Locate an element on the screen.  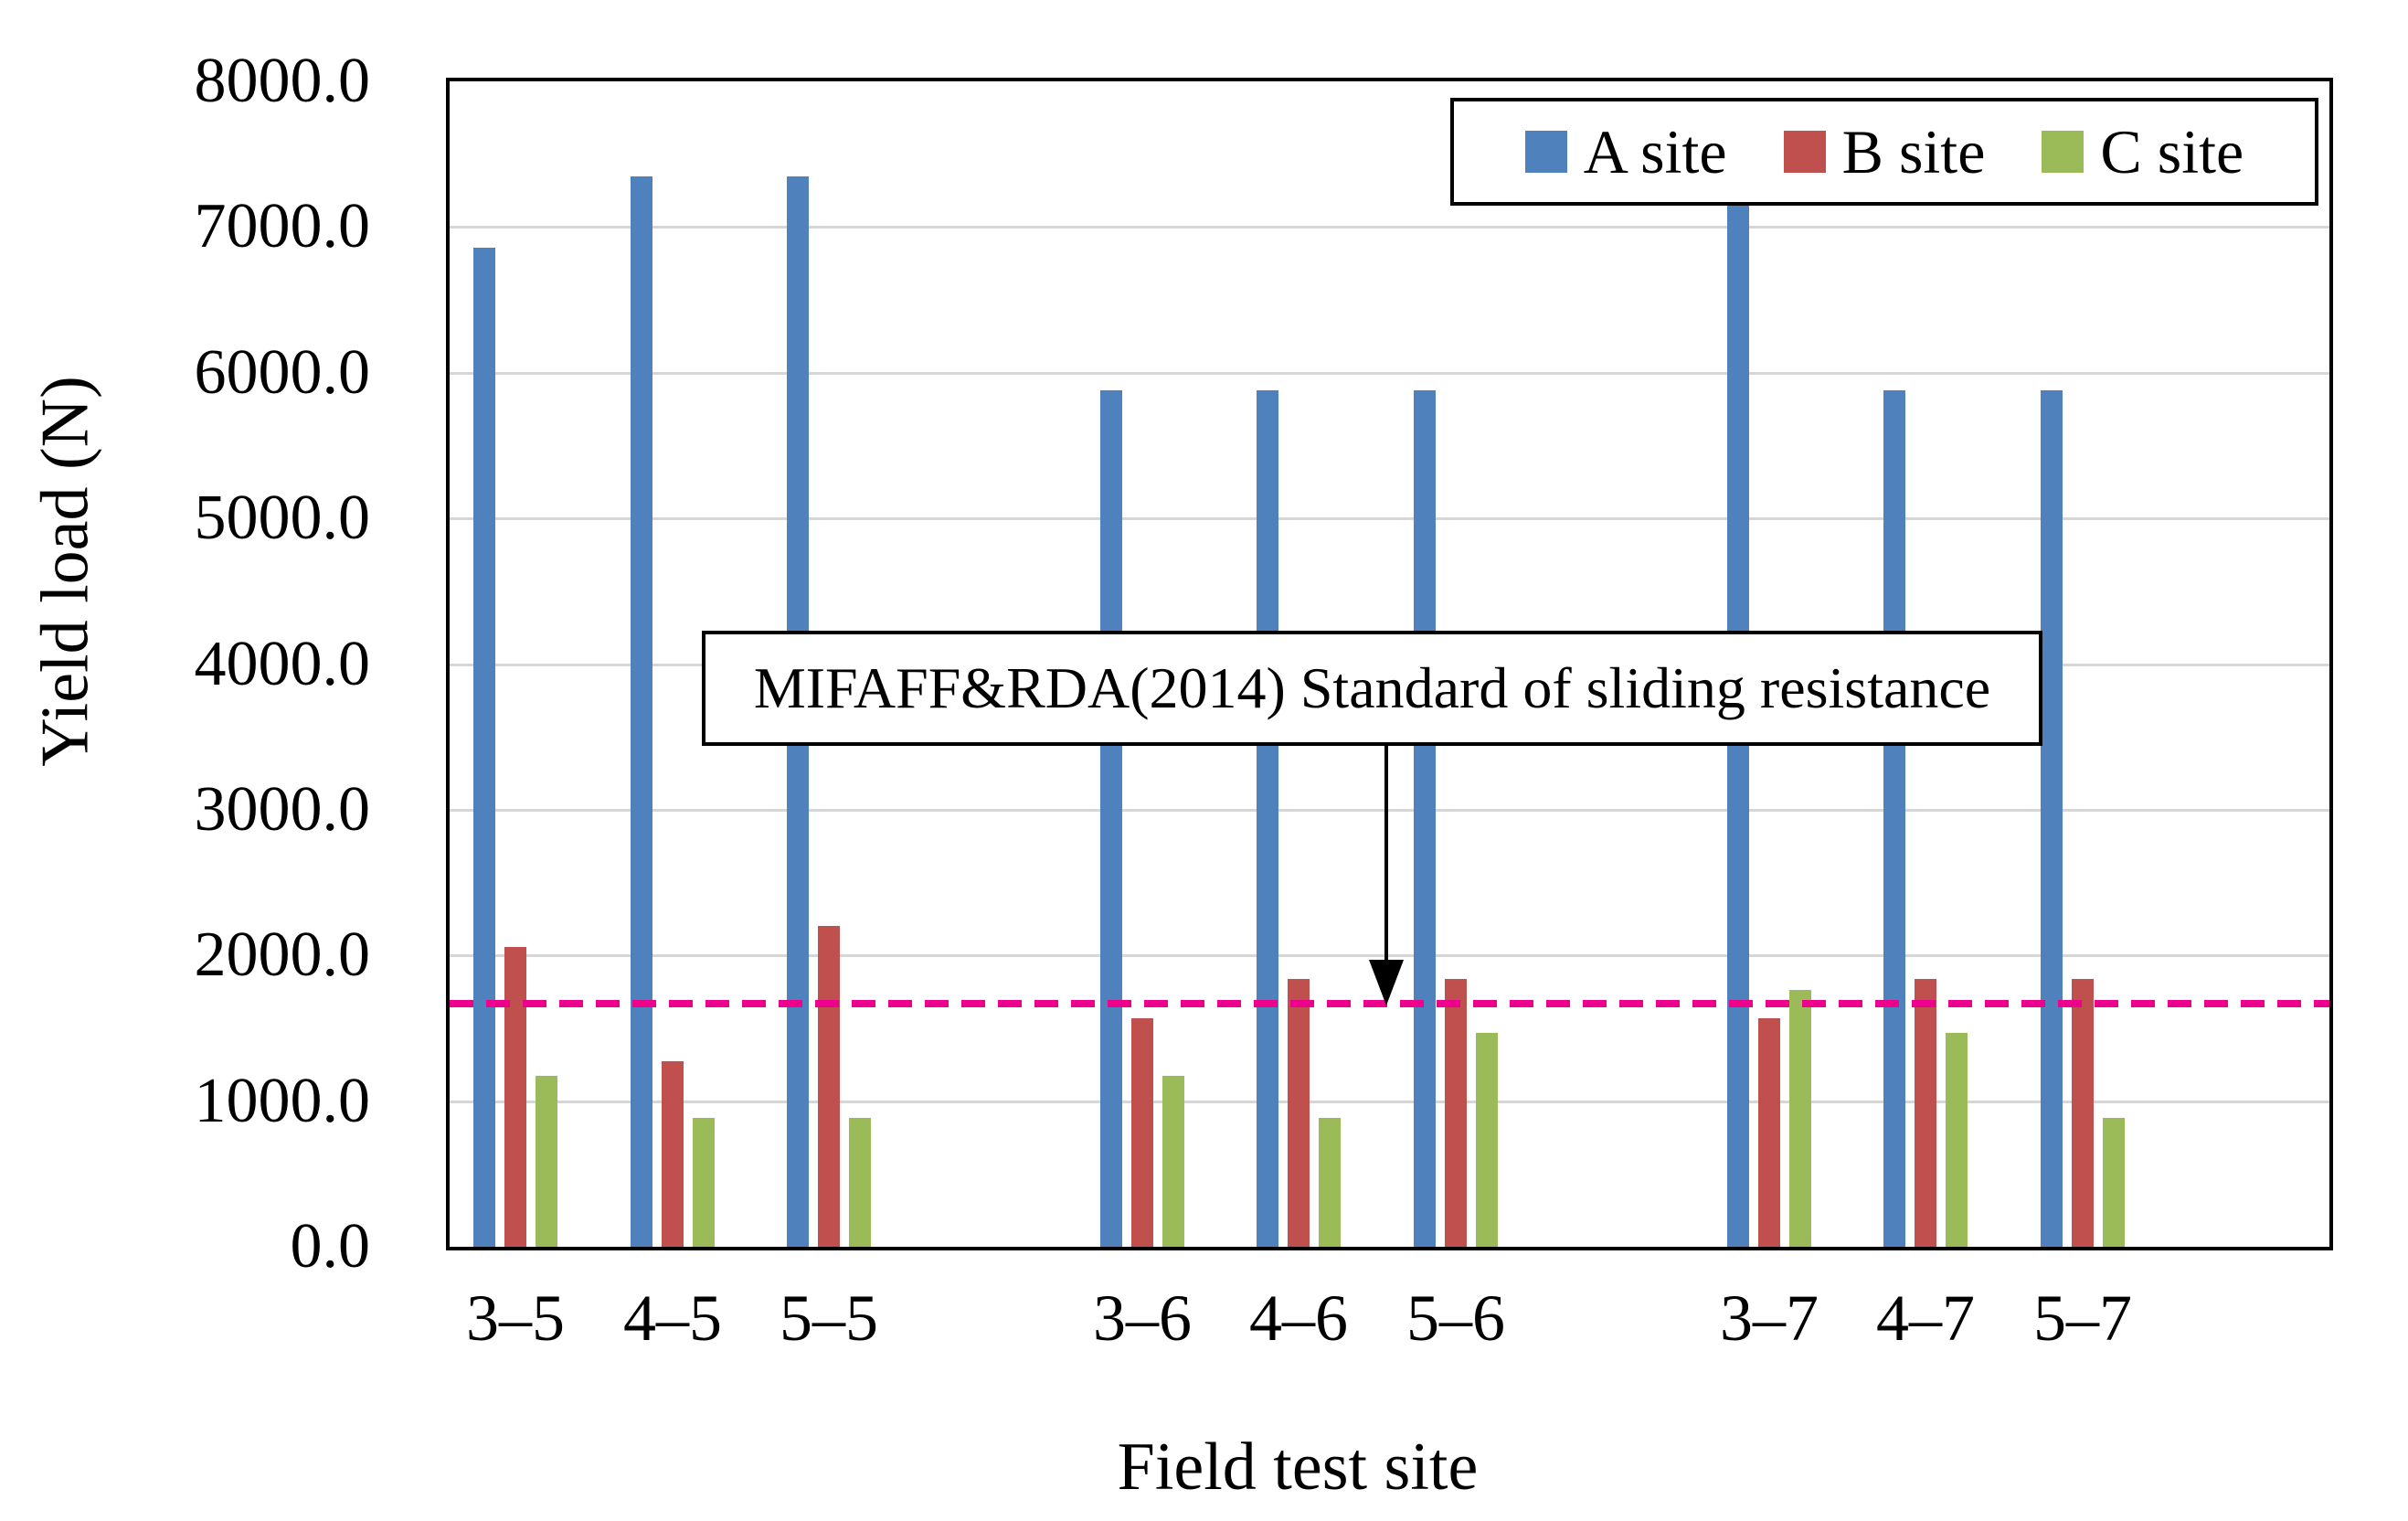
x-tick-4-5: 4–5 is located at coordinates (673, 1318).